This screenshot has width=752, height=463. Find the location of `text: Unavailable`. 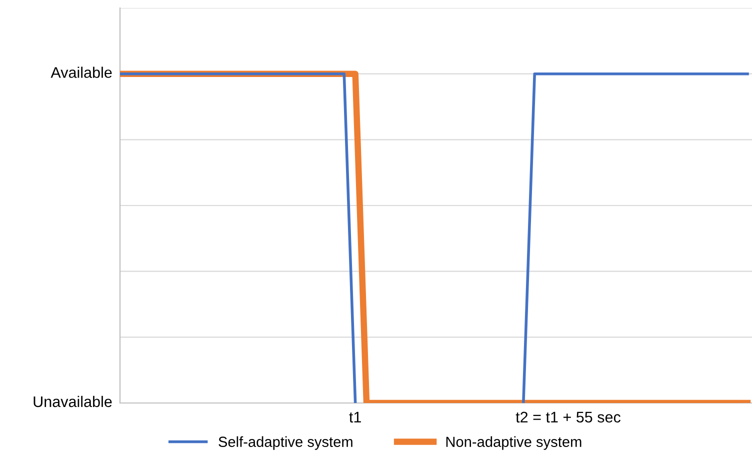

text: Unavailable is located at coordinates (73, 402).